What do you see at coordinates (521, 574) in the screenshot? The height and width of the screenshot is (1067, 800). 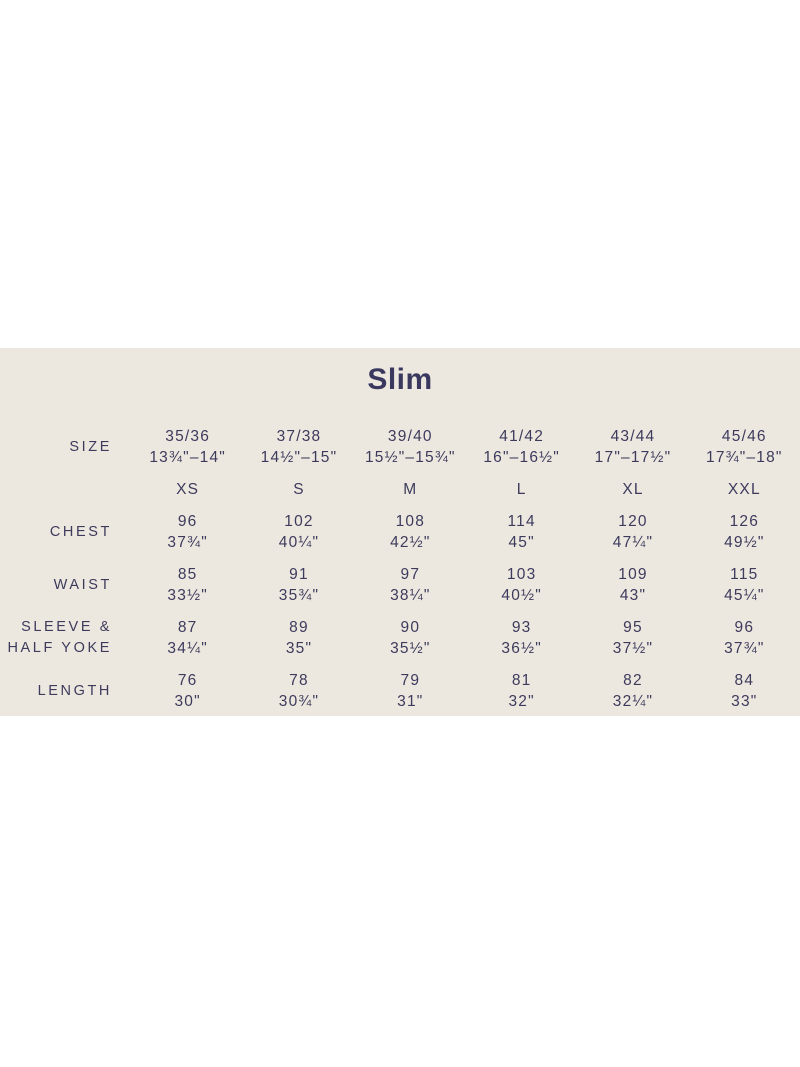 I see `measure-cm: 103` at bounding box center [521, 574].